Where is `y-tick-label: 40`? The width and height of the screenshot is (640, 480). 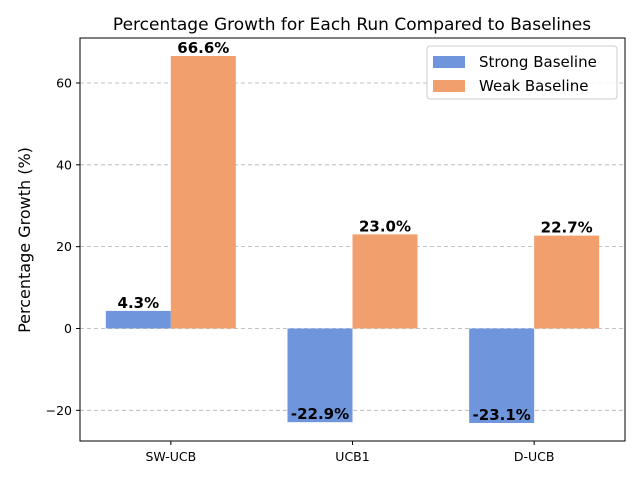 y-tick-label: 40 is located at coordinates (64, 164).